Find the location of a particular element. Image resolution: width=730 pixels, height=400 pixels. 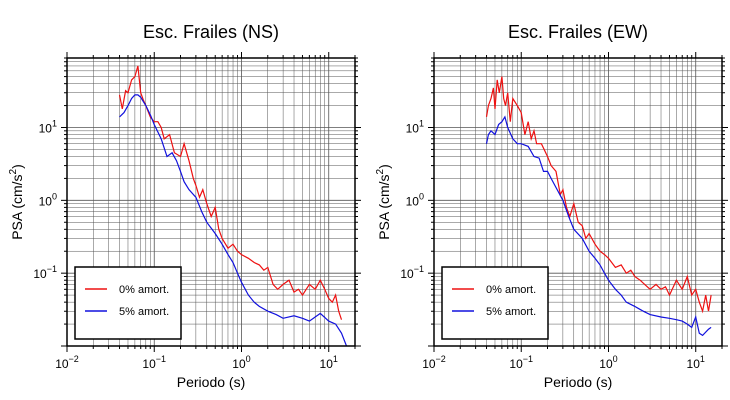

chart-title: Esc. Frailes (EW) is located at coordinates (578, 32).